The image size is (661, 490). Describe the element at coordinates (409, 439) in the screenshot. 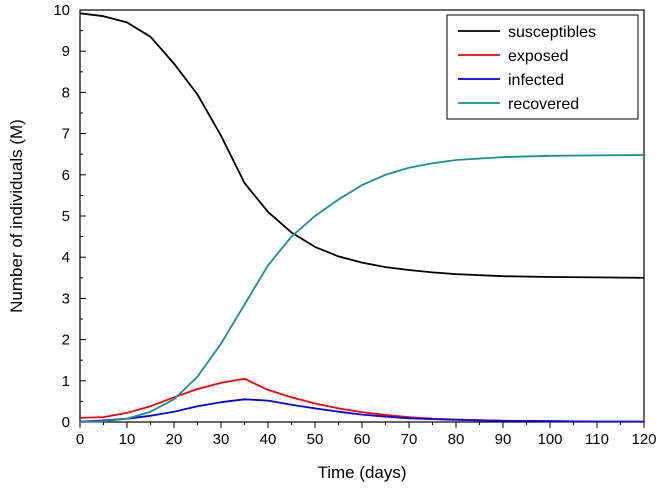

I see `x-tick-label: 70` at that location.